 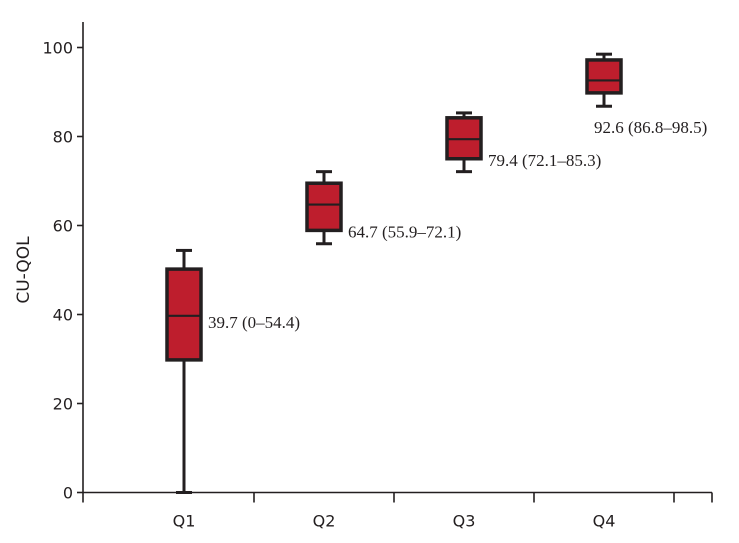 What do you see at coordinates (63, 404) in the screenshot?
I see `y-tick-label: 20` at bounding box center [63, 404].